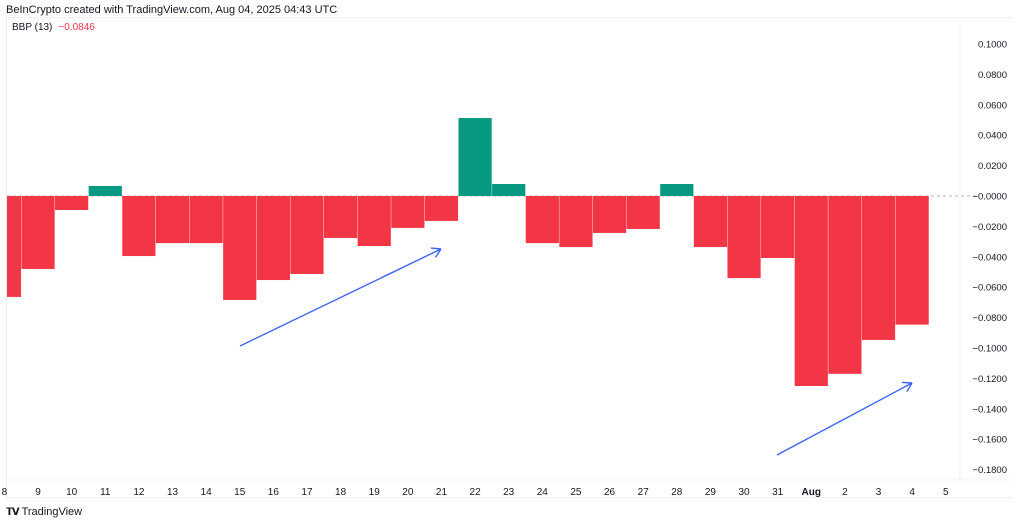 The height and width of the screenshot is (523, 1024). I want to click on y-tick-label: −0.1000, so click(989, 349).